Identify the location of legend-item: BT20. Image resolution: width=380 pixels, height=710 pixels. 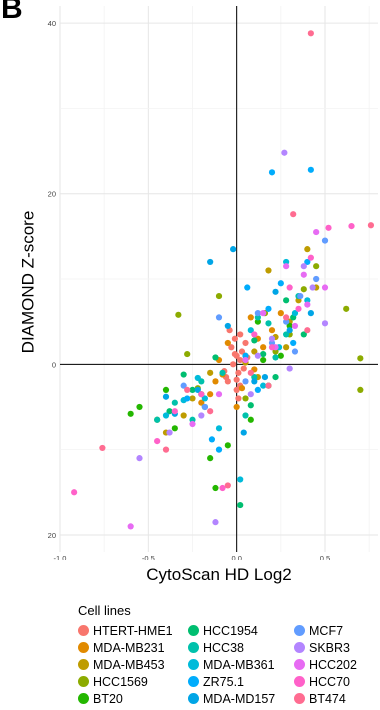
(133, 698).